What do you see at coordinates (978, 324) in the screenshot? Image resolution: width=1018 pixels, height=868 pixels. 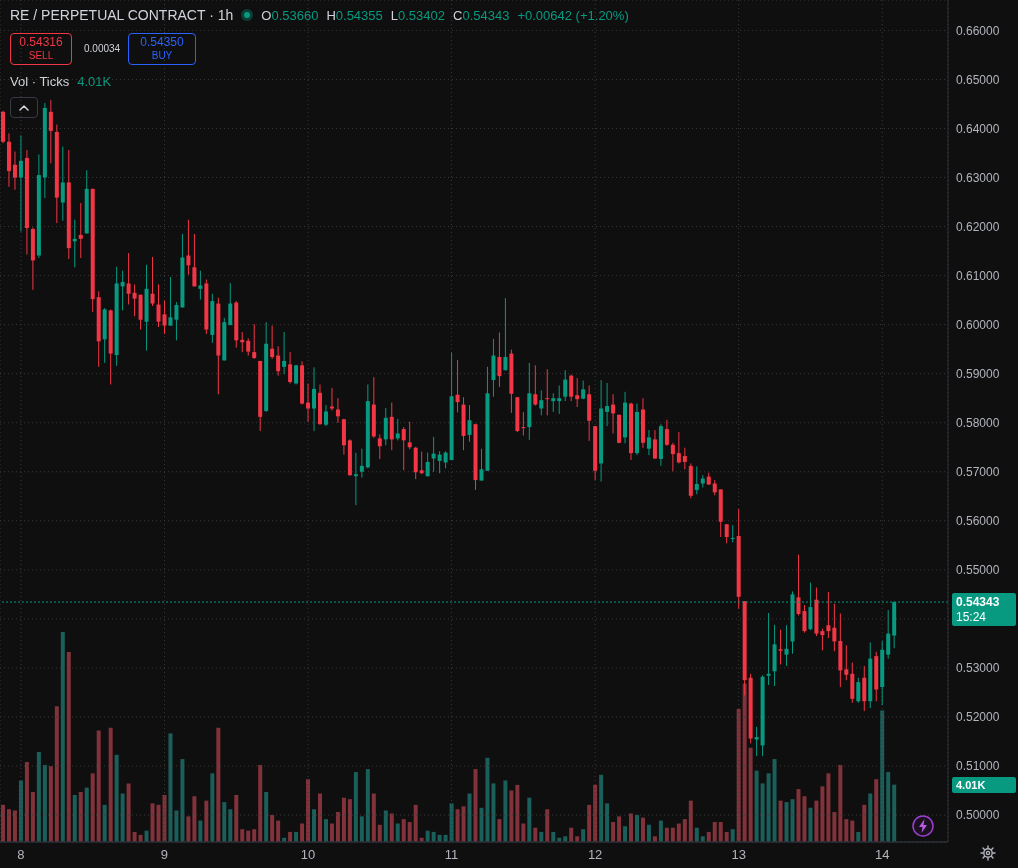 I see `y-tick-label: 0.60000` at bounding box center [978, 324].